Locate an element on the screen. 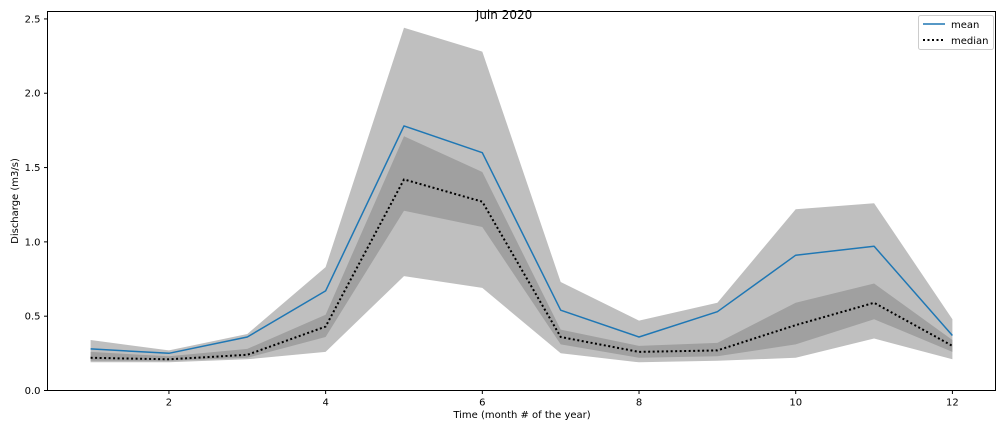 Image resolution: width=1008 pixels, height=432 pixels. y-axis: 0.0 0.5 1.0 1.5 2.0 2.5 is located at coordinates (36, 205).